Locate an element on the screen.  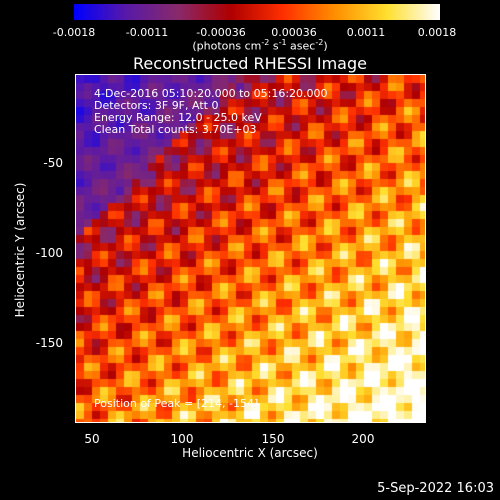
colorbar-tick-label: -0.0011 is located at coordinates (147, 32).